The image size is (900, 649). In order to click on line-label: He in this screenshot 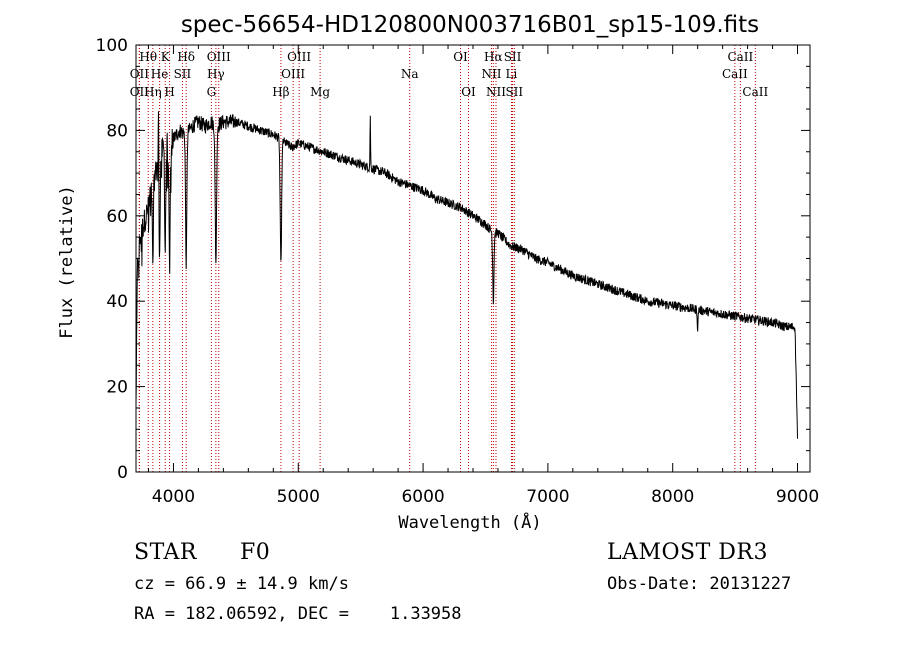, I will do `click(160, 74)`.